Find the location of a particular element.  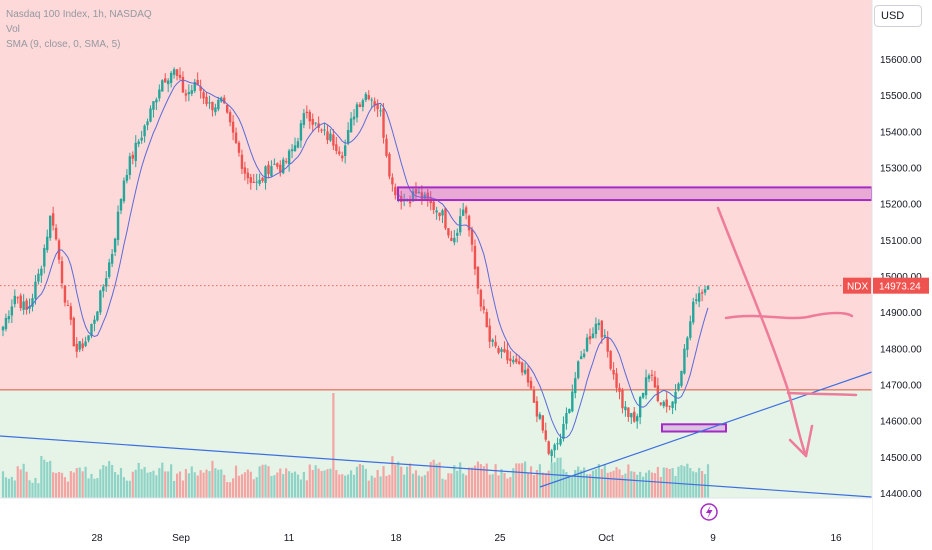

legend-vol: Vol is located at coordinates (13, 29).